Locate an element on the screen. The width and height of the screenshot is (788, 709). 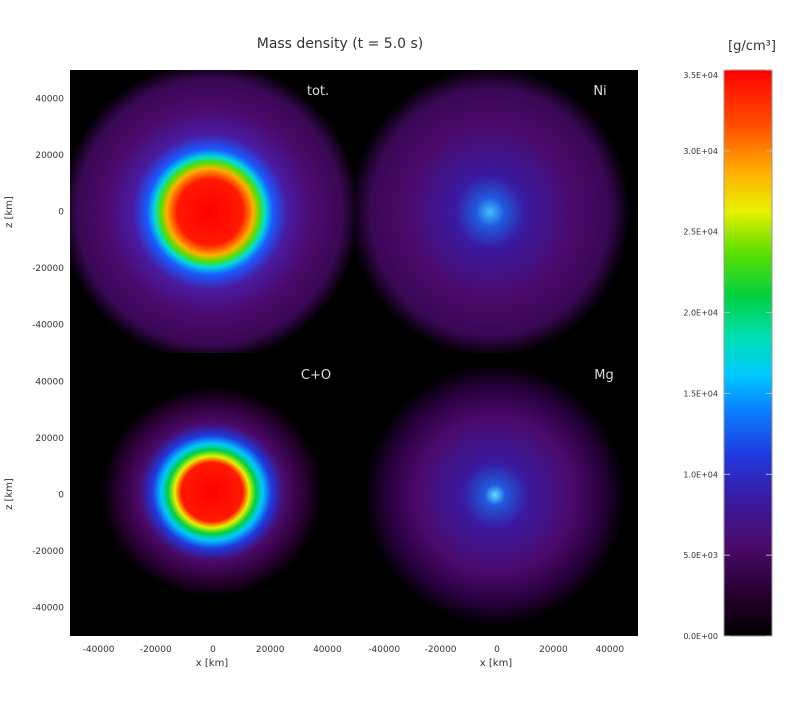
colorbar-tick-label: 1.5E+04 is located at coordinates (700, 393).